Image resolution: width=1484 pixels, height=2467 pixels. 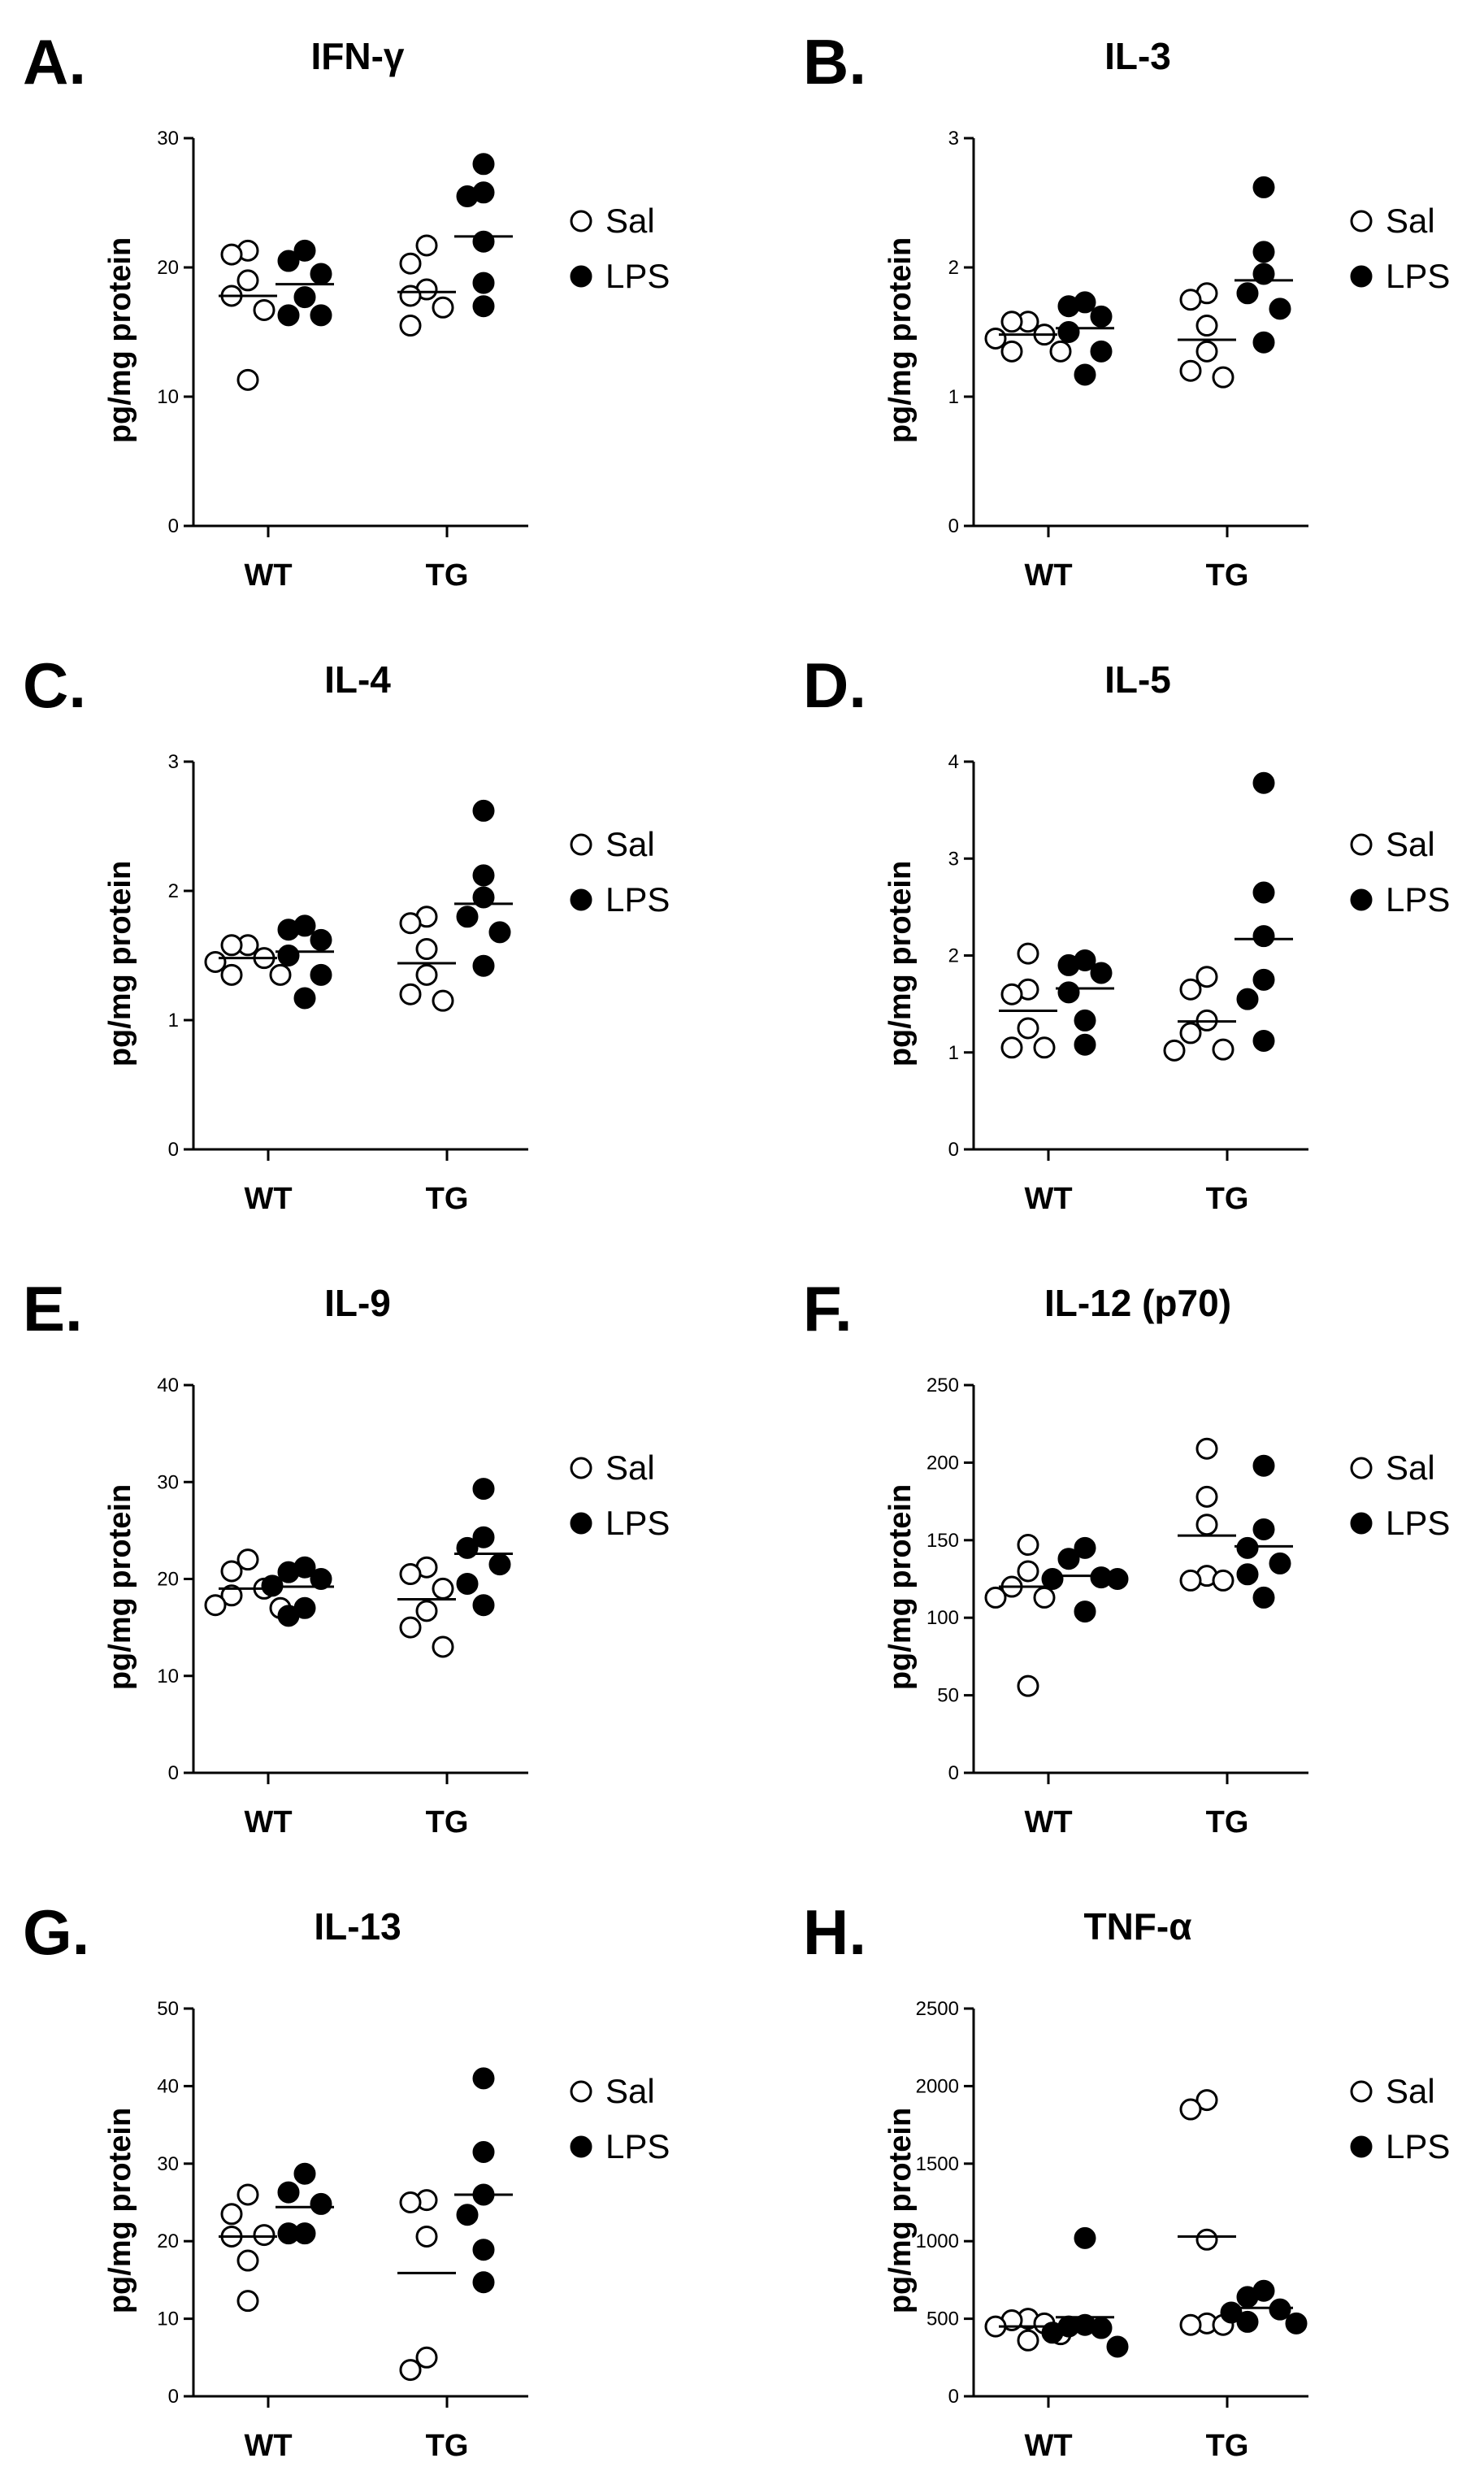 What do you see at coordinates (173, 762) in the screenshot?
I see `y-tick-label: 3` at bounding box center [173, 762].